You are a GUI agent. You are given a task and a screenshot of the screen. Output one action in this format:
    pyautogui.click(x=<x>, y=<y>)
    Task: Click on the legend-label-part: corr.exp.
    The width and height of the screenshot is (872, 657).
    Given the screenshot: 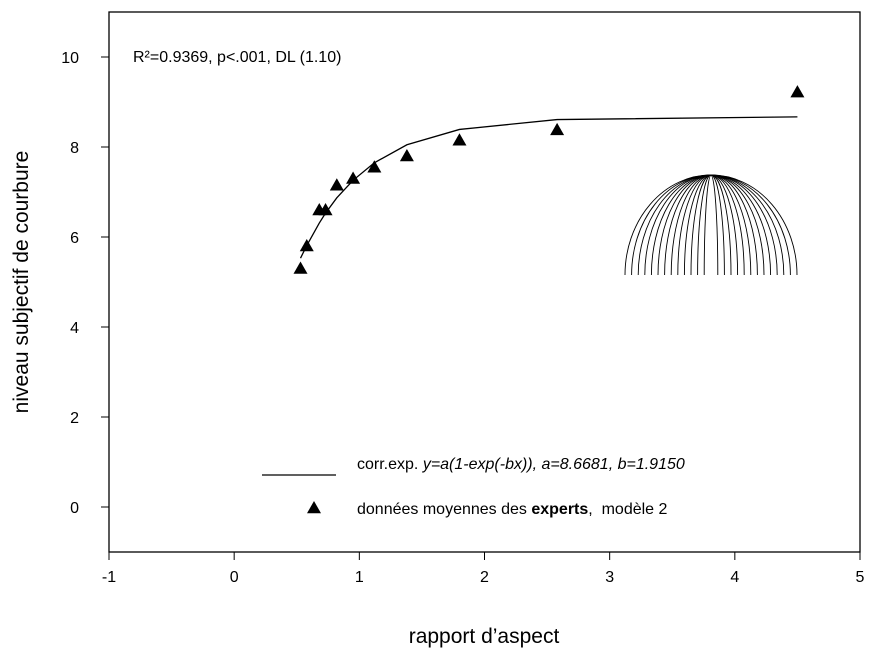 What is the action you would take?
    pyautogui.click(x=390, y=464)
    